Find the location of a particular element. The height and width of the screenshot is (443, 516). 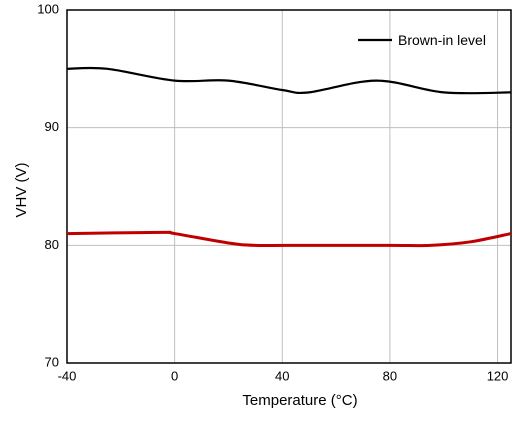

legend-label: Brown-in level is located at coordinates (442, 40).